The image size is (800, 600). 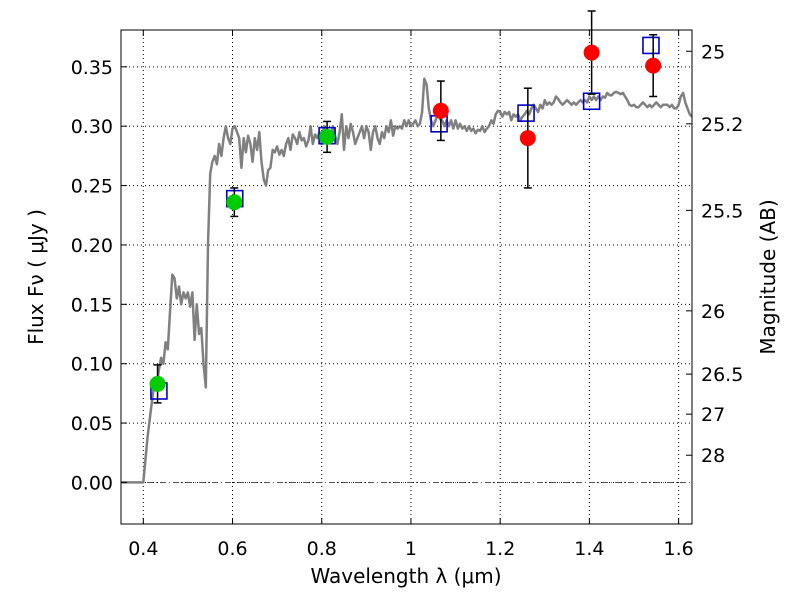 I want to click on y-axis-label: Flux Fν ( μJy ), so click(x=36, y=277).